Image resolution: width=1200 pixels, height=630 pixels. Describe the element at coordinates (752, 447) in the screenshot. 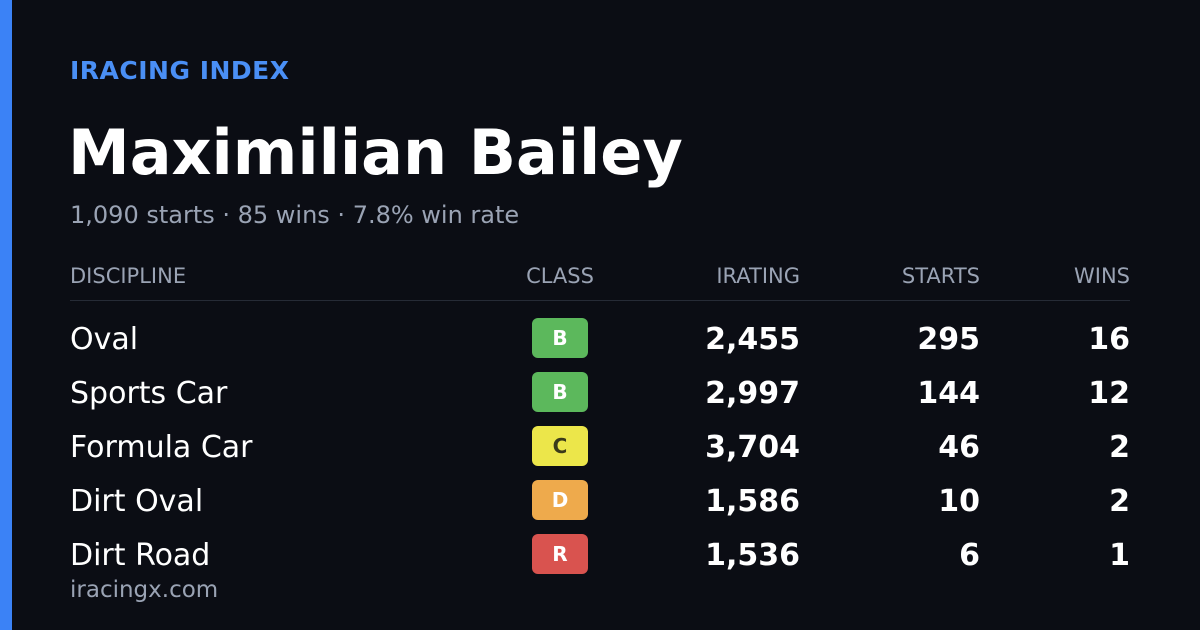

I see `irating-cell: 3,704` at that location.